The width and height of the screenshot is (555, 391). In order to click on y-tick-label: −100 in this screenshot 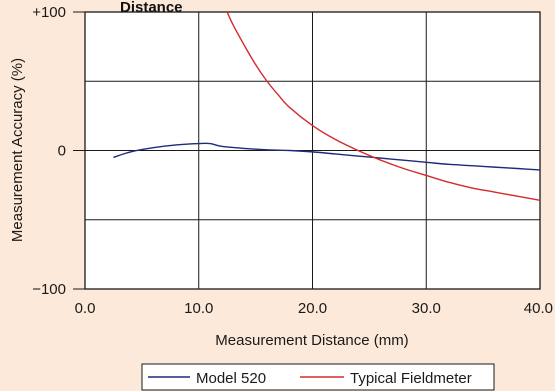, I will do `click(49, 289)`.